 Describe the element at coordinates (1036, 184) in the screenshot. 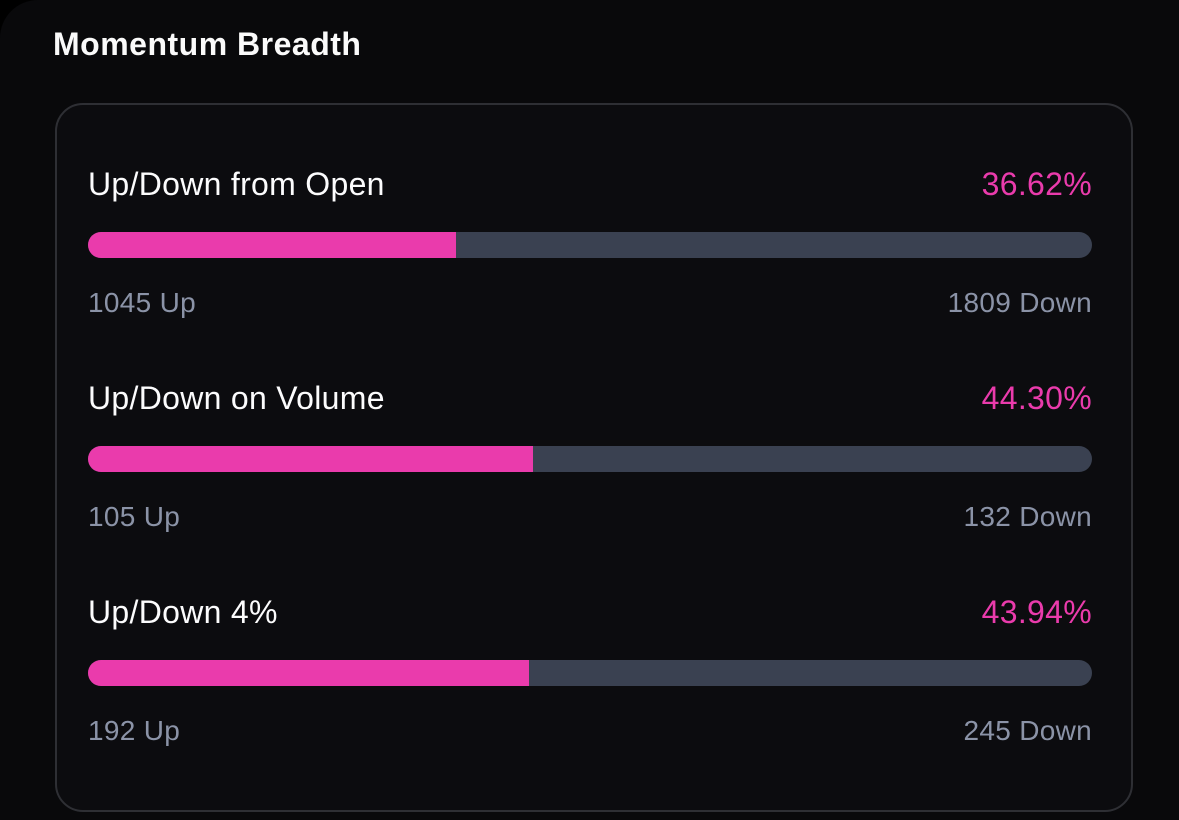

I see `metric-percent-value: 36.62%` at that location.